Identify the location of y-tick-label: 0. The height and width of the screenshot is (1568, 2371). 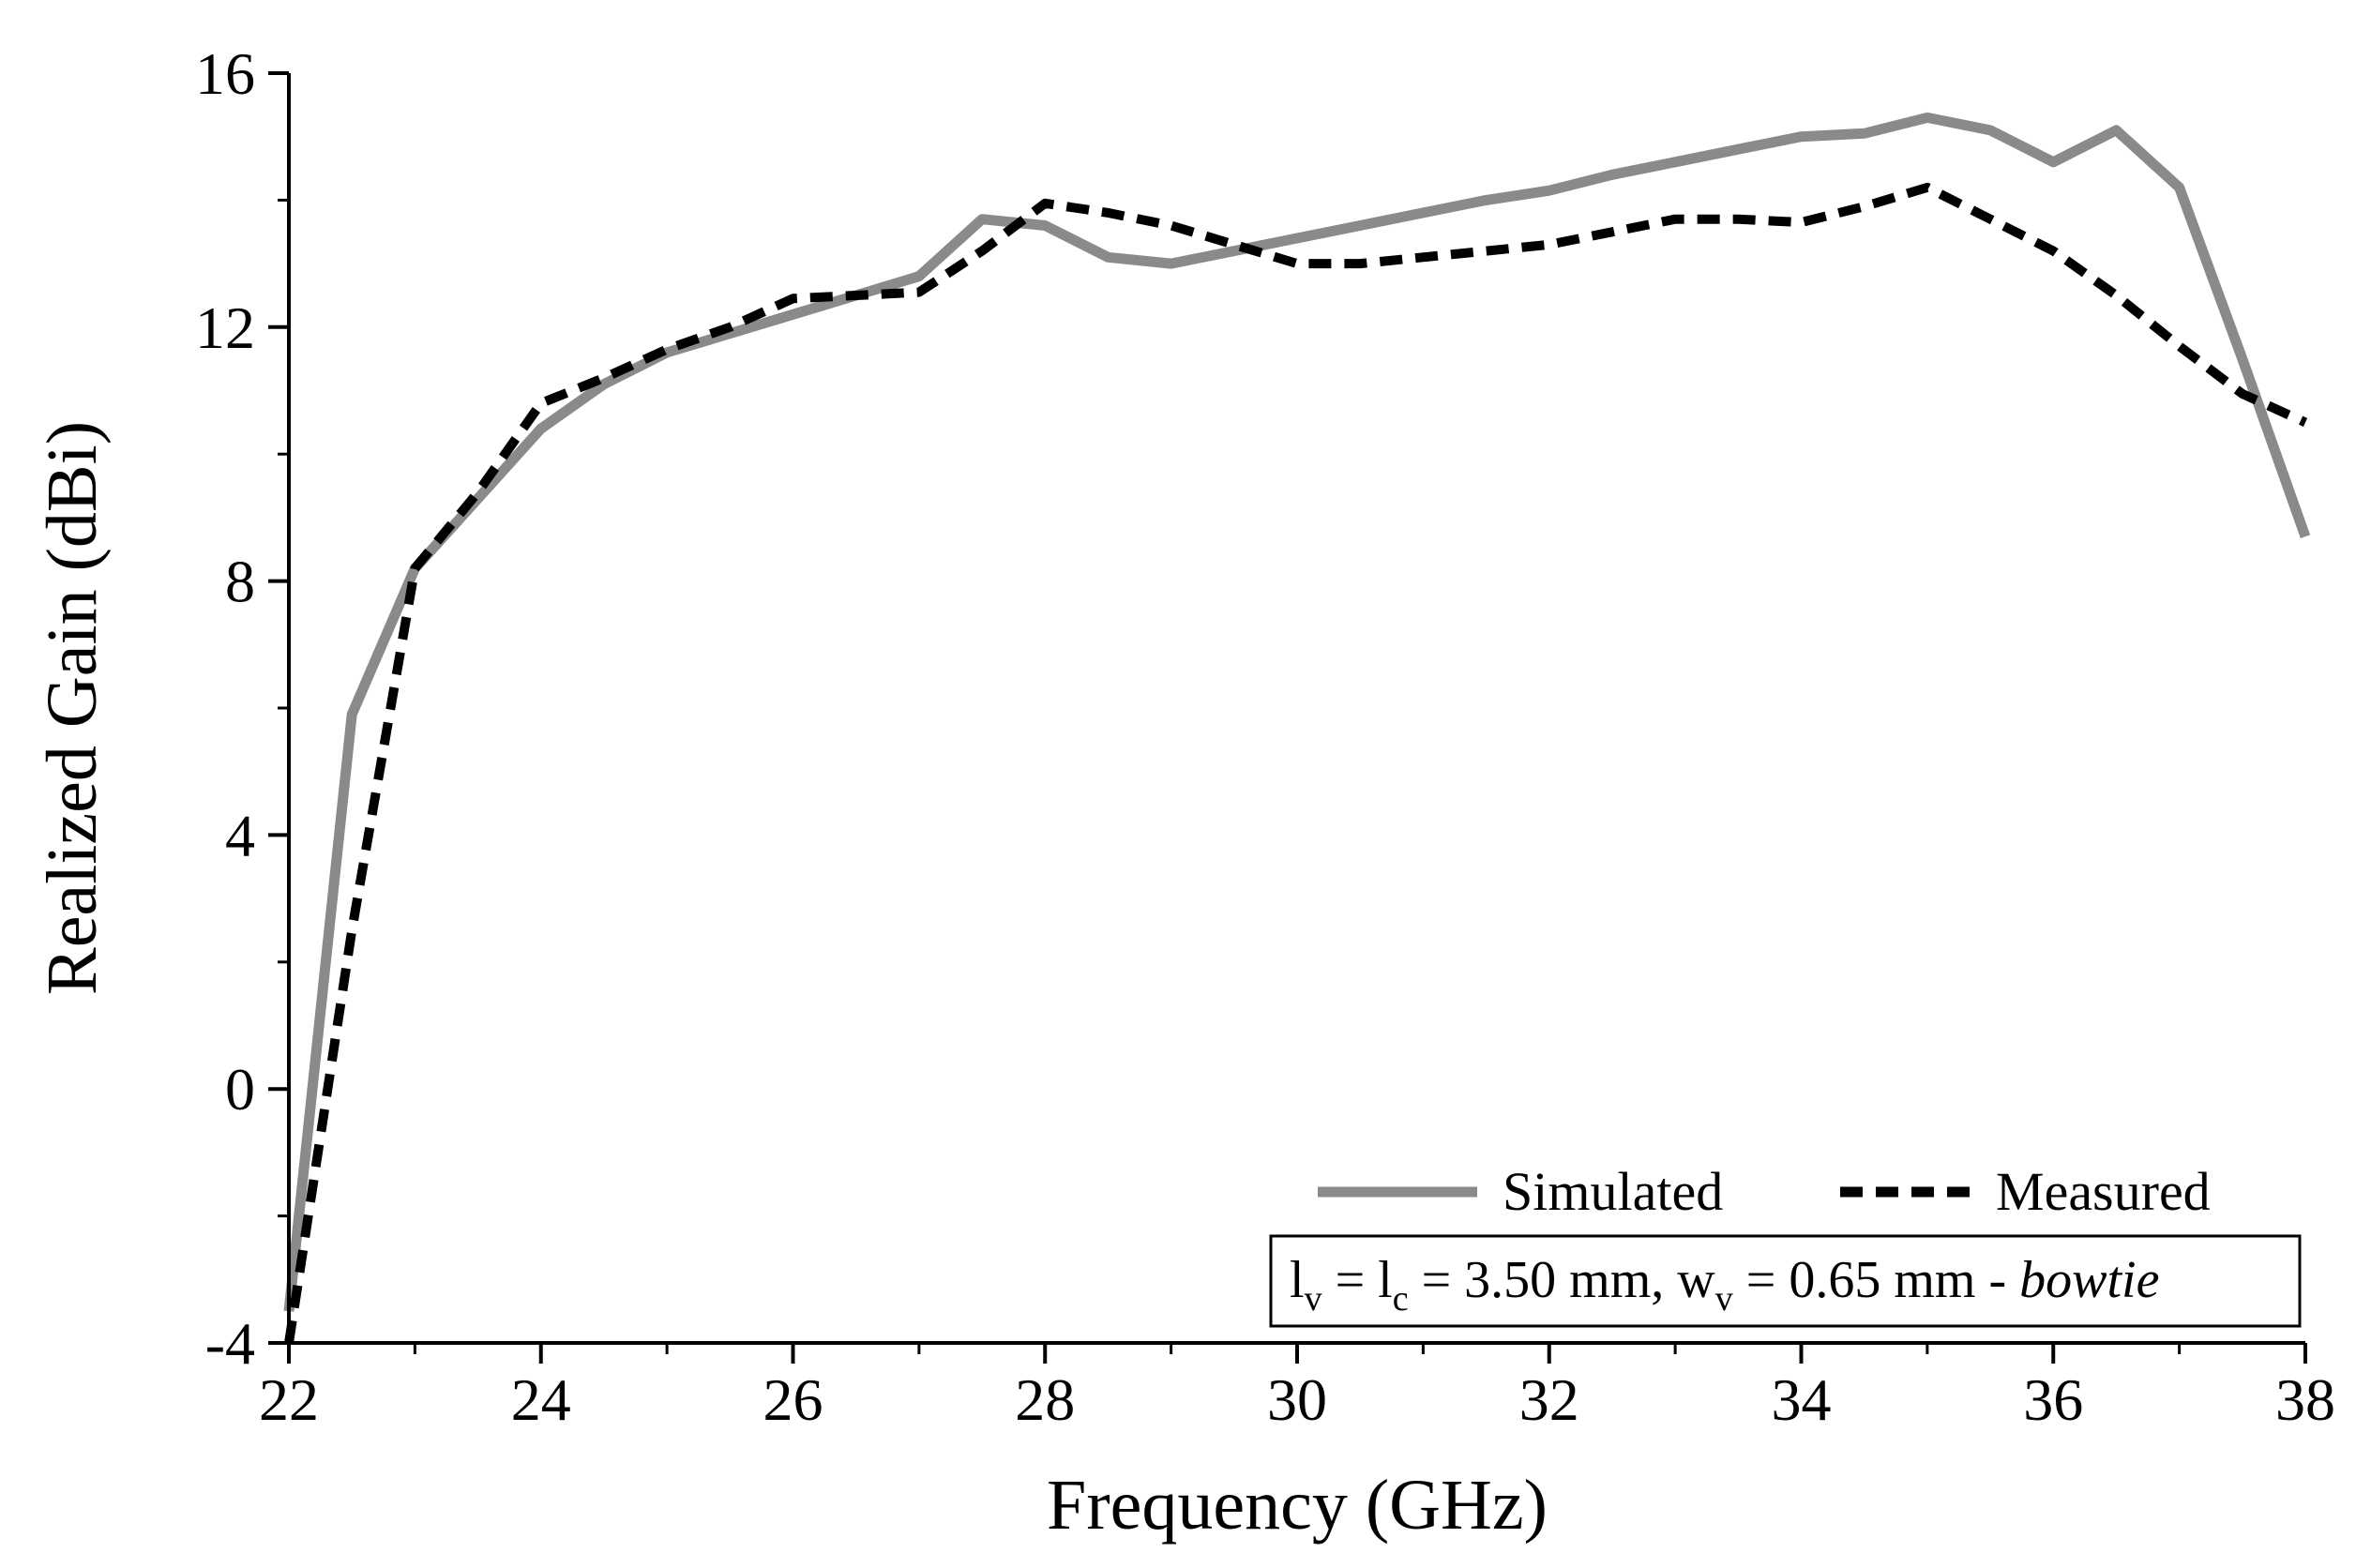
(240, 1089).